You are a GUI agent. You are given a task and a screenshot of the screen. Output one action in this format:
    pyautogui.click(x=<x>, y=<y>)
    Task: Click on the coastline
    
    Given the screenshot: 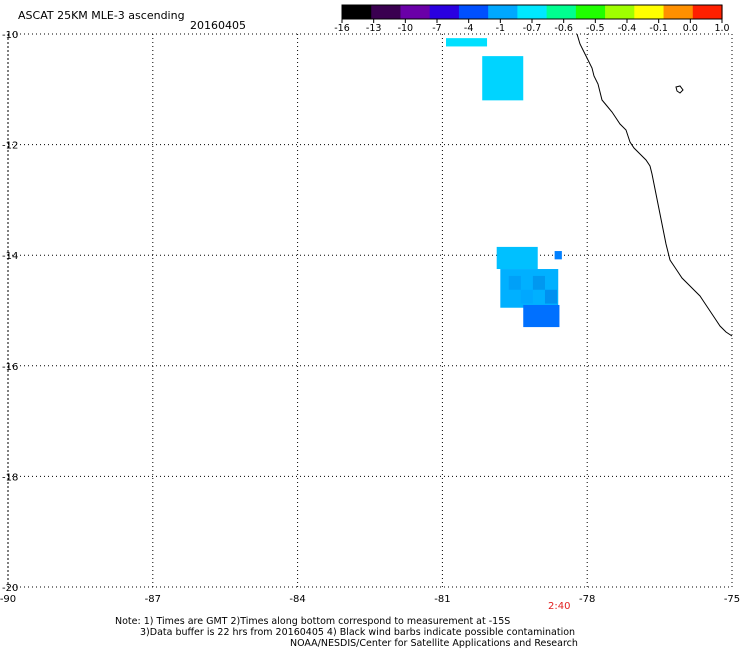 What is the action you would take?
    pyautogui.click(x=654, y=185)
    